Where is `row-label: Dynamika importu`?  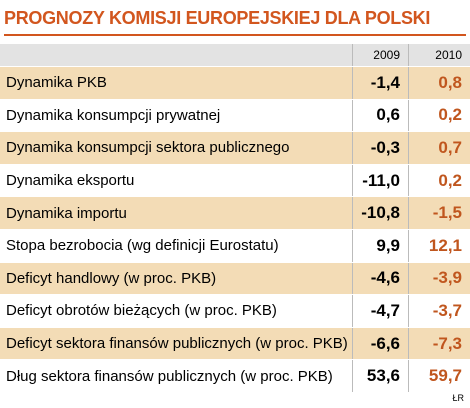
row-label: Dynamika importu is located at coordinates (66, 213).